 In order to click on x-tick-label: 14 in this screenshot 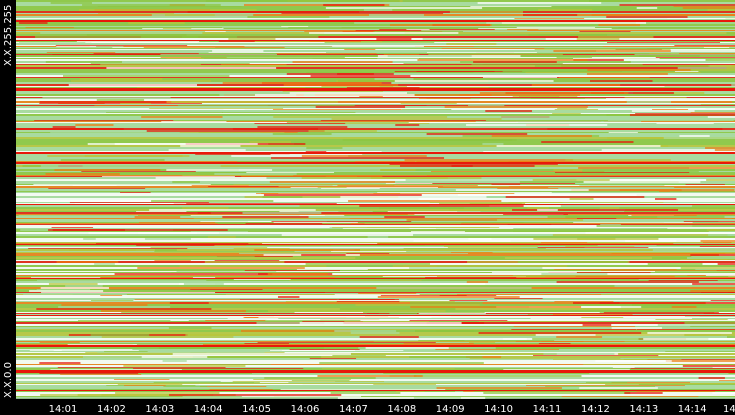, I will do `click(729, 409)`.